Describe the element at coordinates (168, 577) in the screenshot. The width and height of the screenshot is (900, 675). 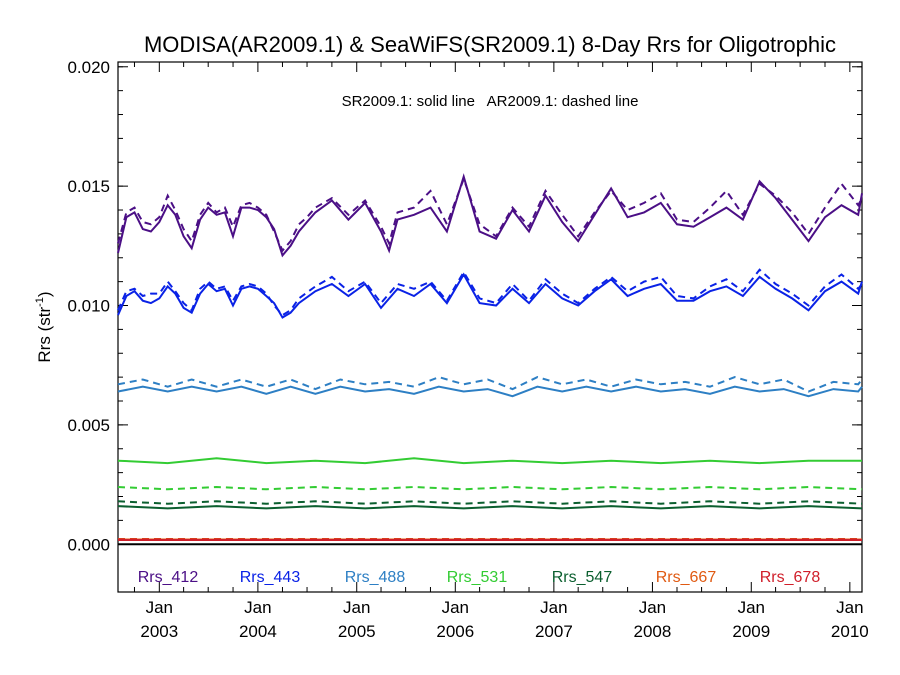
I see `legend-rrs-412: Rrs_412` at that location.